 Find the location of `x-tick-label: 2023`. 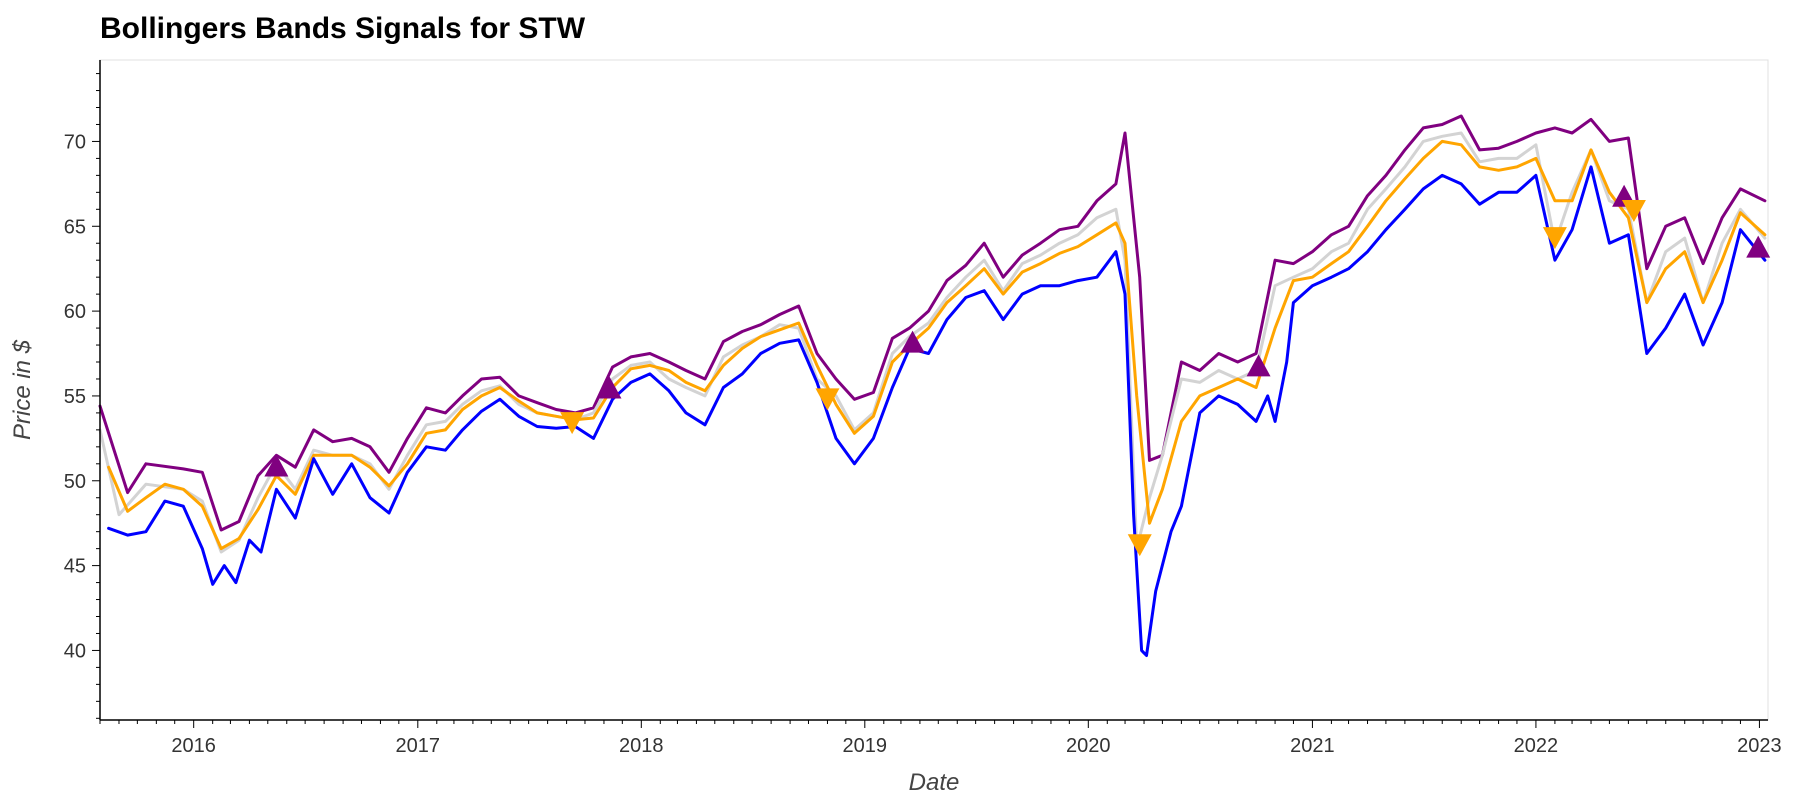

x-tick-label: 2023 is located at coordinates (1759, 746).